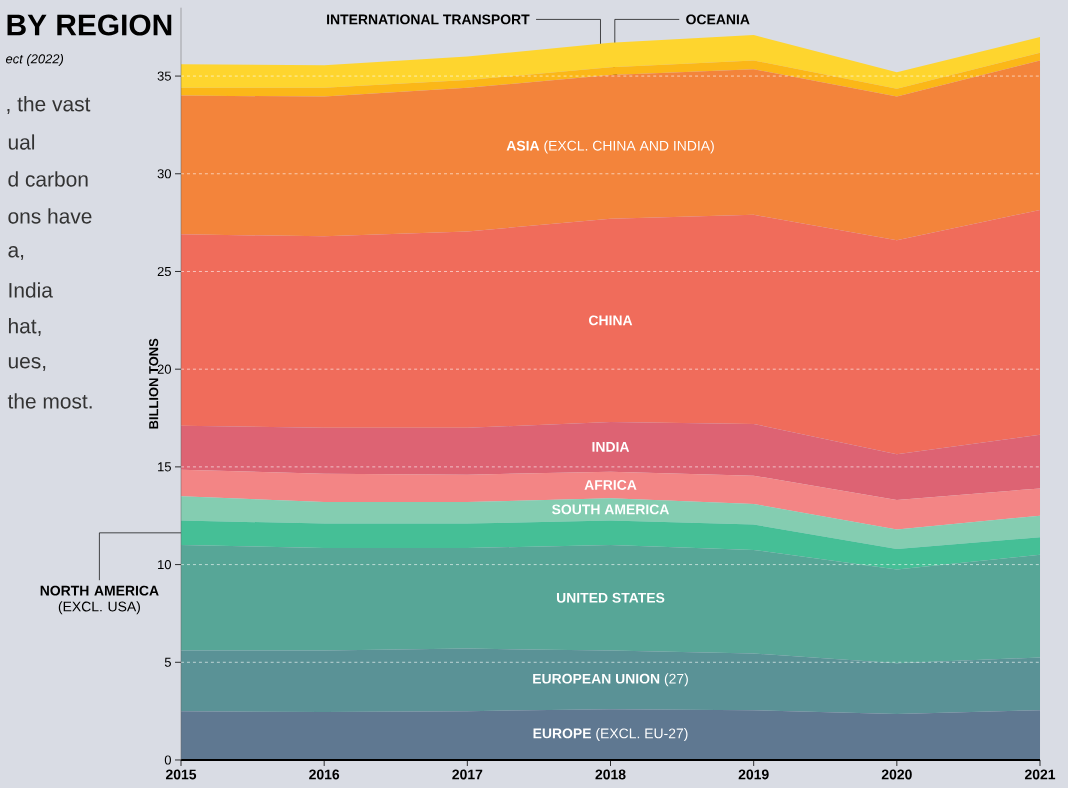  Describe the element at coordinates (154, 383) in the screenshot. I see `y-axis-title: BILLION TONS` at that location.